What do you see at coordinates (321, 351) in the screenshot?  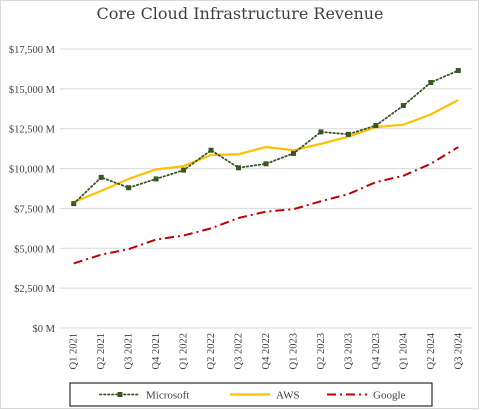 I see `x-tick-label: Q2 2023` at bounding box center [321, 351].